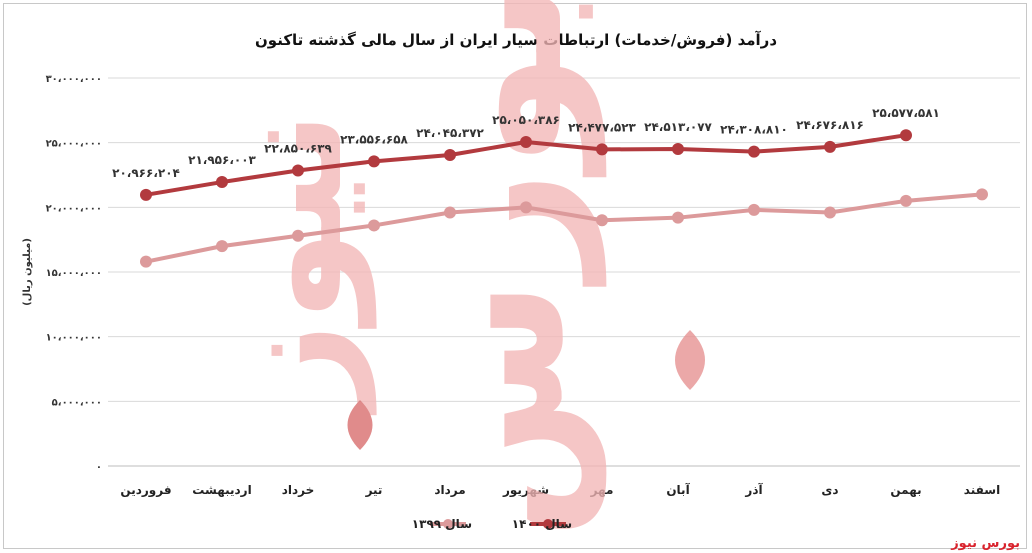 This screenshot has height=553, width=1032. What do you see at coordinates (985, 543) in the screenshot?
I see `source-label: بورس نیوز` at bounding box center [985, 543].